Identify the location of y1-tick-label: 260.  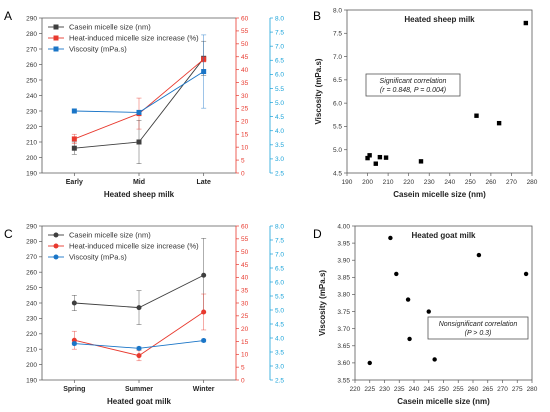
(31, 273).